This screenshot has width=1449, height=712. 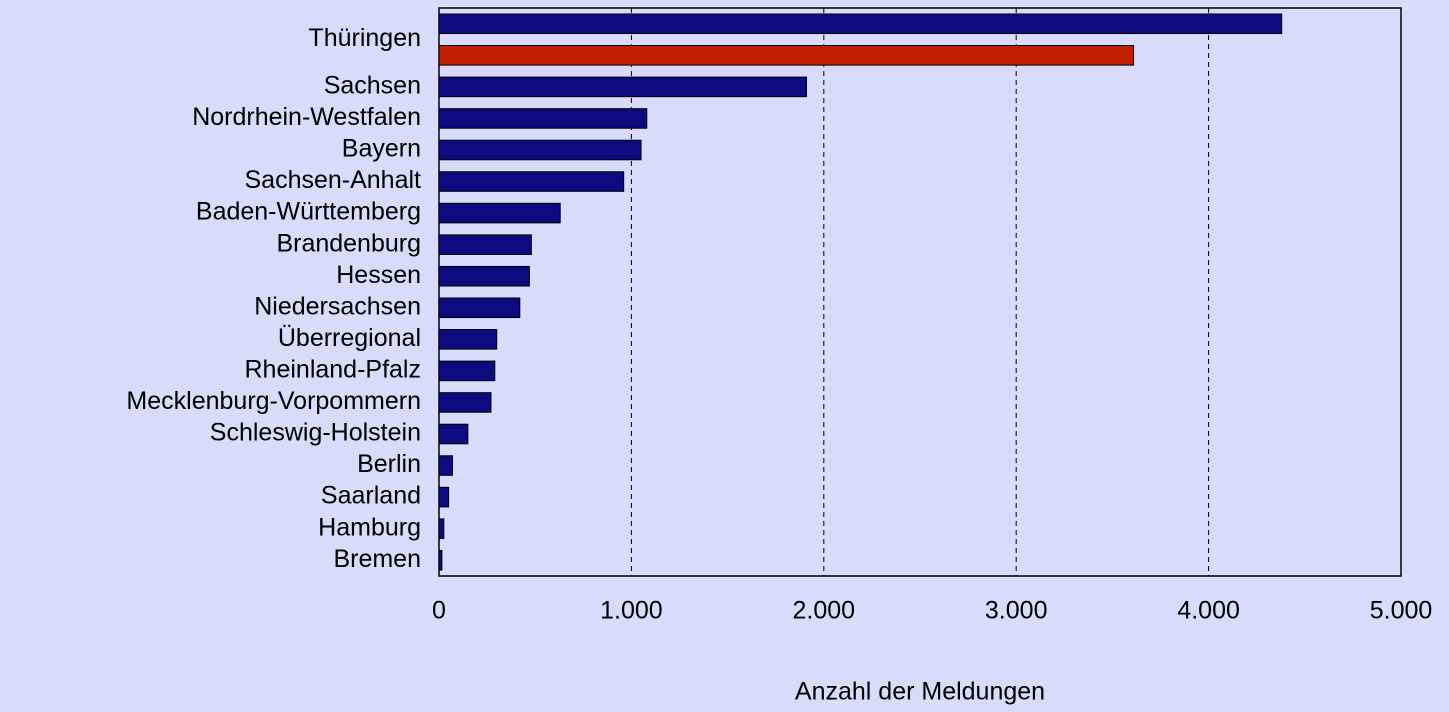 What do you see at coordinates (369, 527) in the screenshot?
I see `y-tick-label: Hamburg` at bounding box center [369, 527].